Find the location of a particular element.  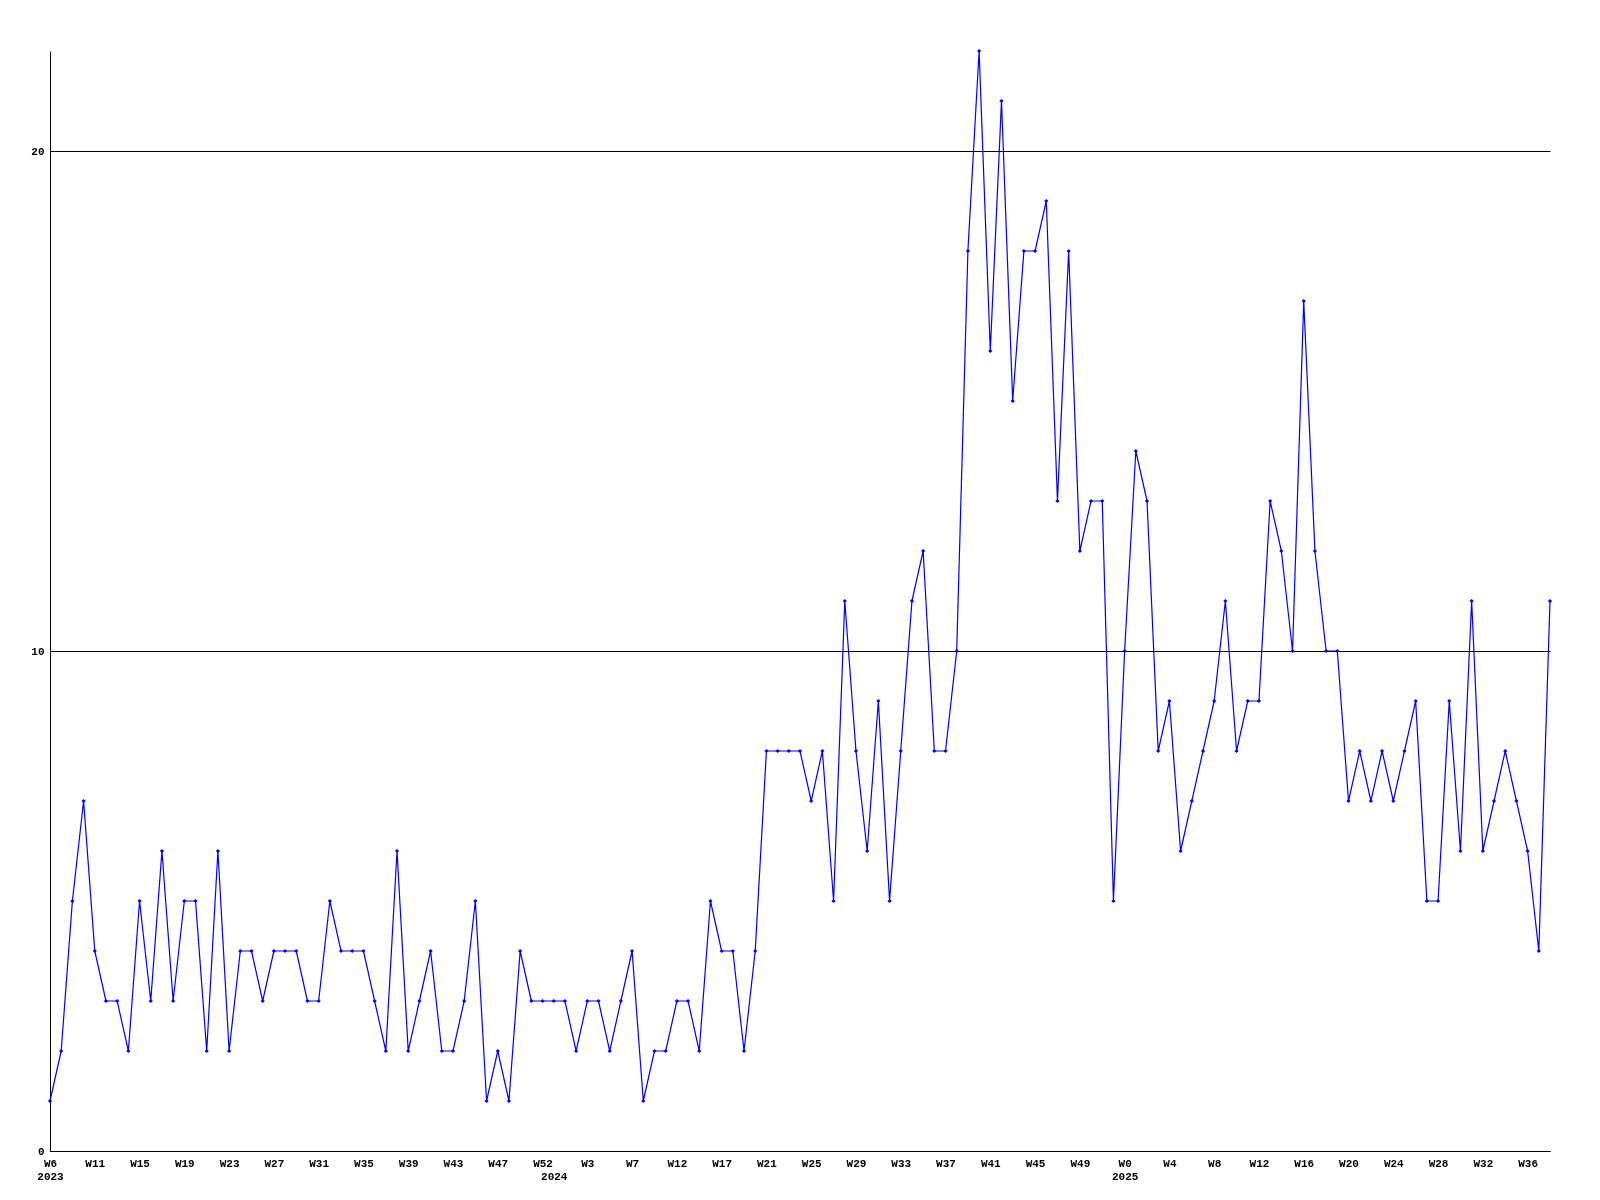

y-tick-label: 0 is located at coordinates (41, 1151).